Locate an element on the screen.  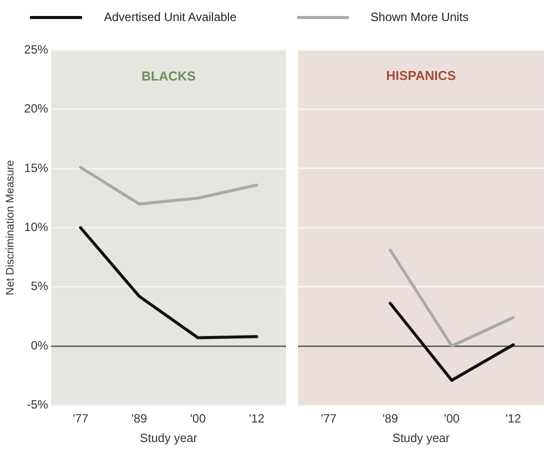
y-tick-label: 10% is located at coordinates (36, 227).